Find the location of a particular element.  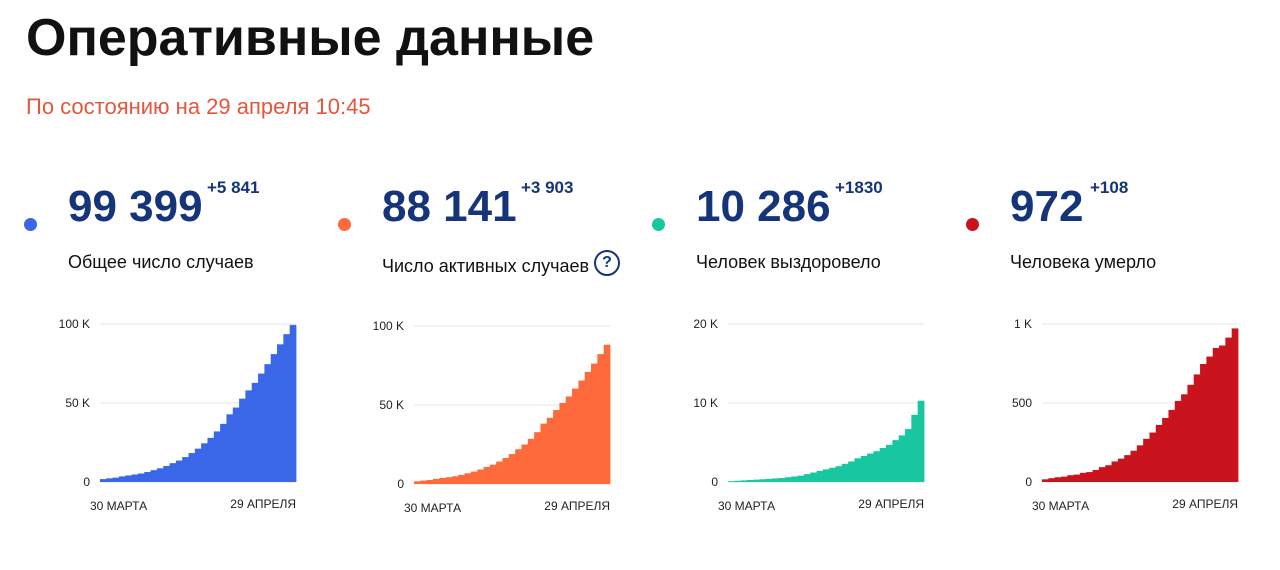

chart-deaths: 0 500 1 K 30 МАРТА 29 АПРЕЛЯ is located at coordinates (1125, 415).